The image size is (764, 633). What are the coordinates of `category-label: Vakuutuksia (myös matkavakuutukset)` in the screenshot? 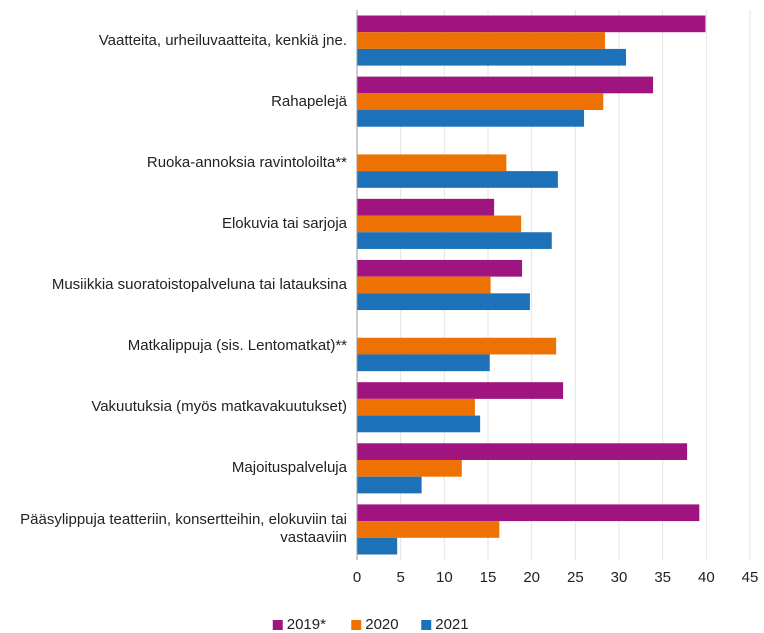 It's located at (219, 407).